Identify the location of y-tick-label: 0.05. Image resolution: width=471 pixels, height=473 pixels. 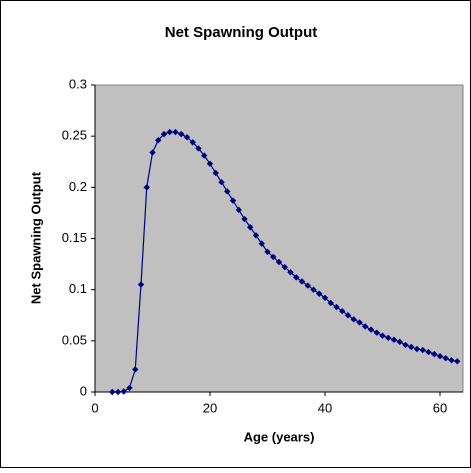
(74, 339).